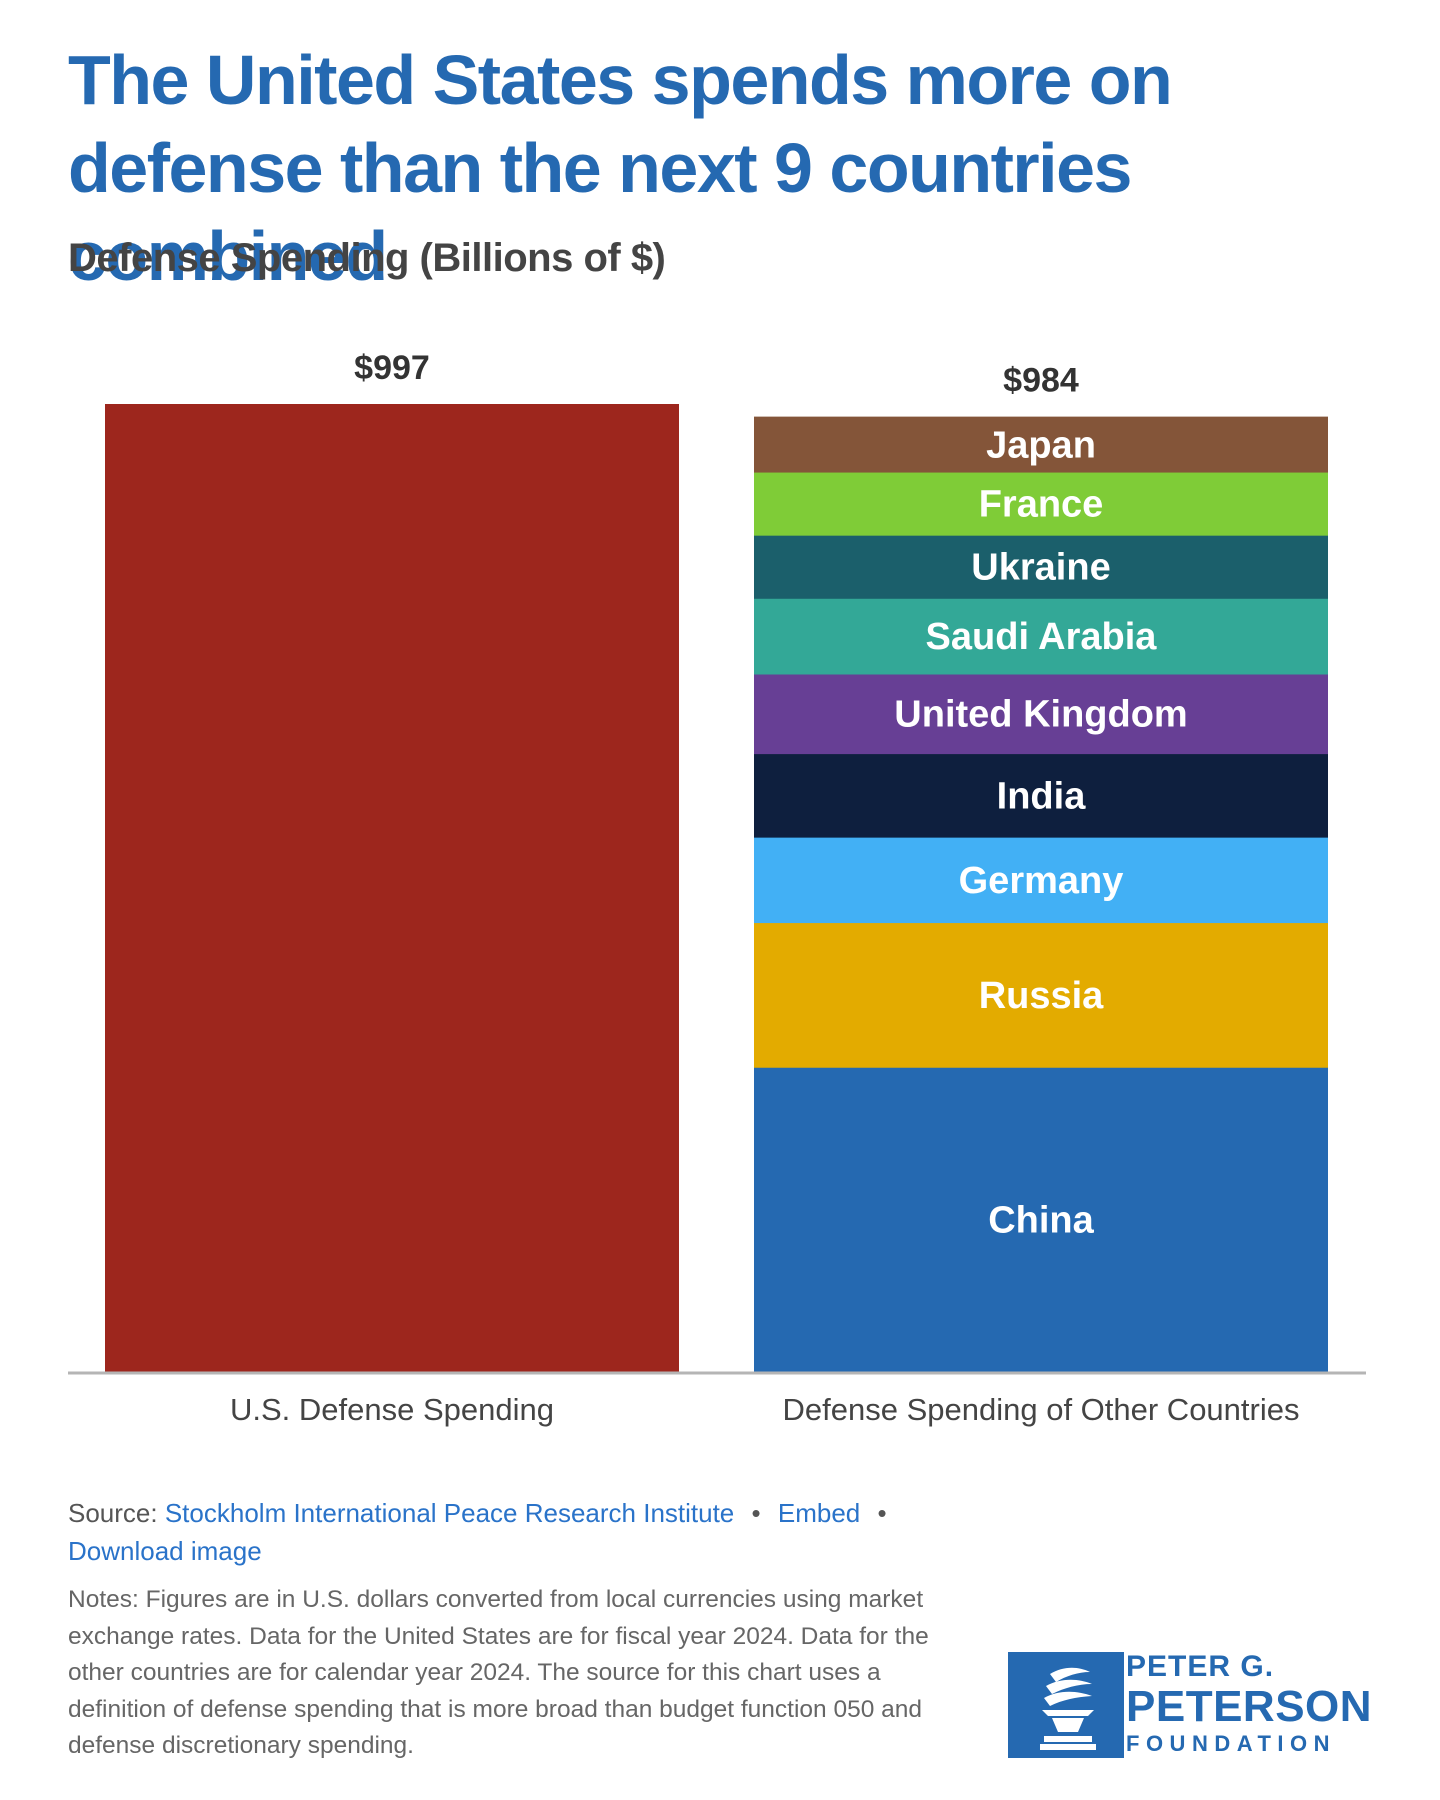  What do you see at coordinates (165, 1551) in the screenshot?
I see `download-image-link: Download image` at bounding box center [165, 1551].